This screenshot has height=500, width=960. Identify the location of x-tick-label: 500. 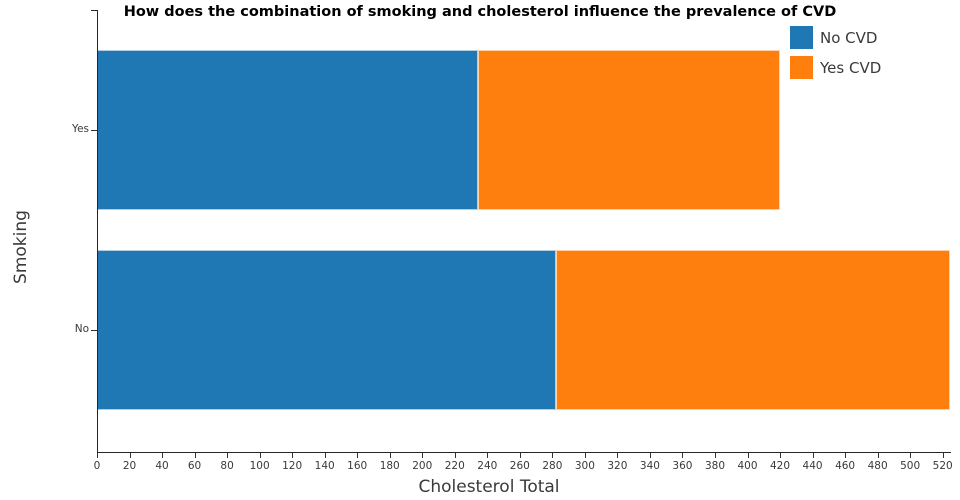
(910, 466).